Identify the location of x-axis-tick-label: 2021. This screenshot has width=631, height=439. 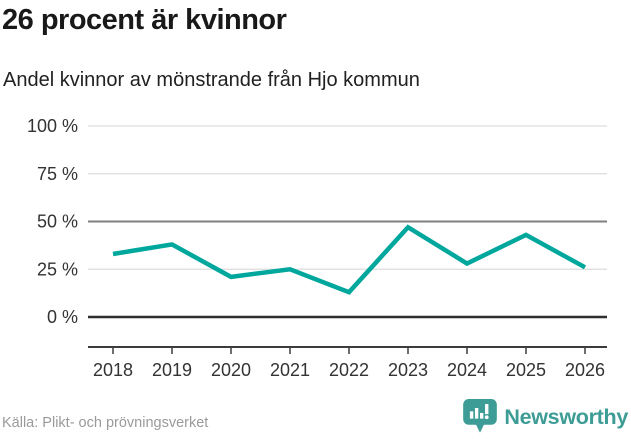
(290, 370).